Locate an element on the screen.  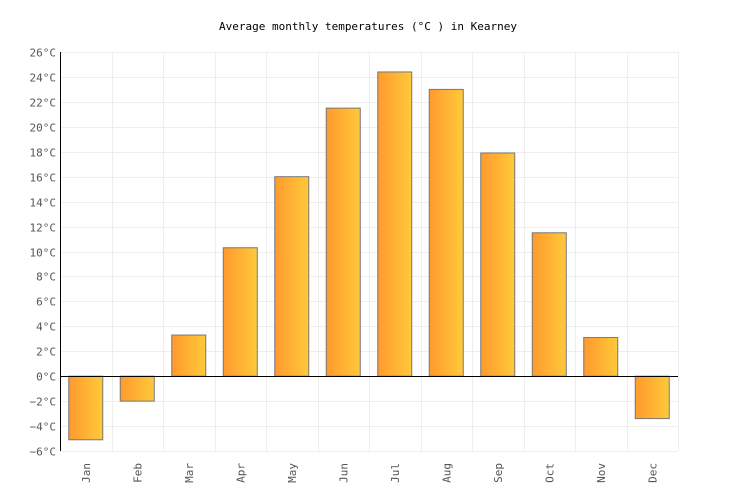
bar-sep is located at coordinates (498, 264).